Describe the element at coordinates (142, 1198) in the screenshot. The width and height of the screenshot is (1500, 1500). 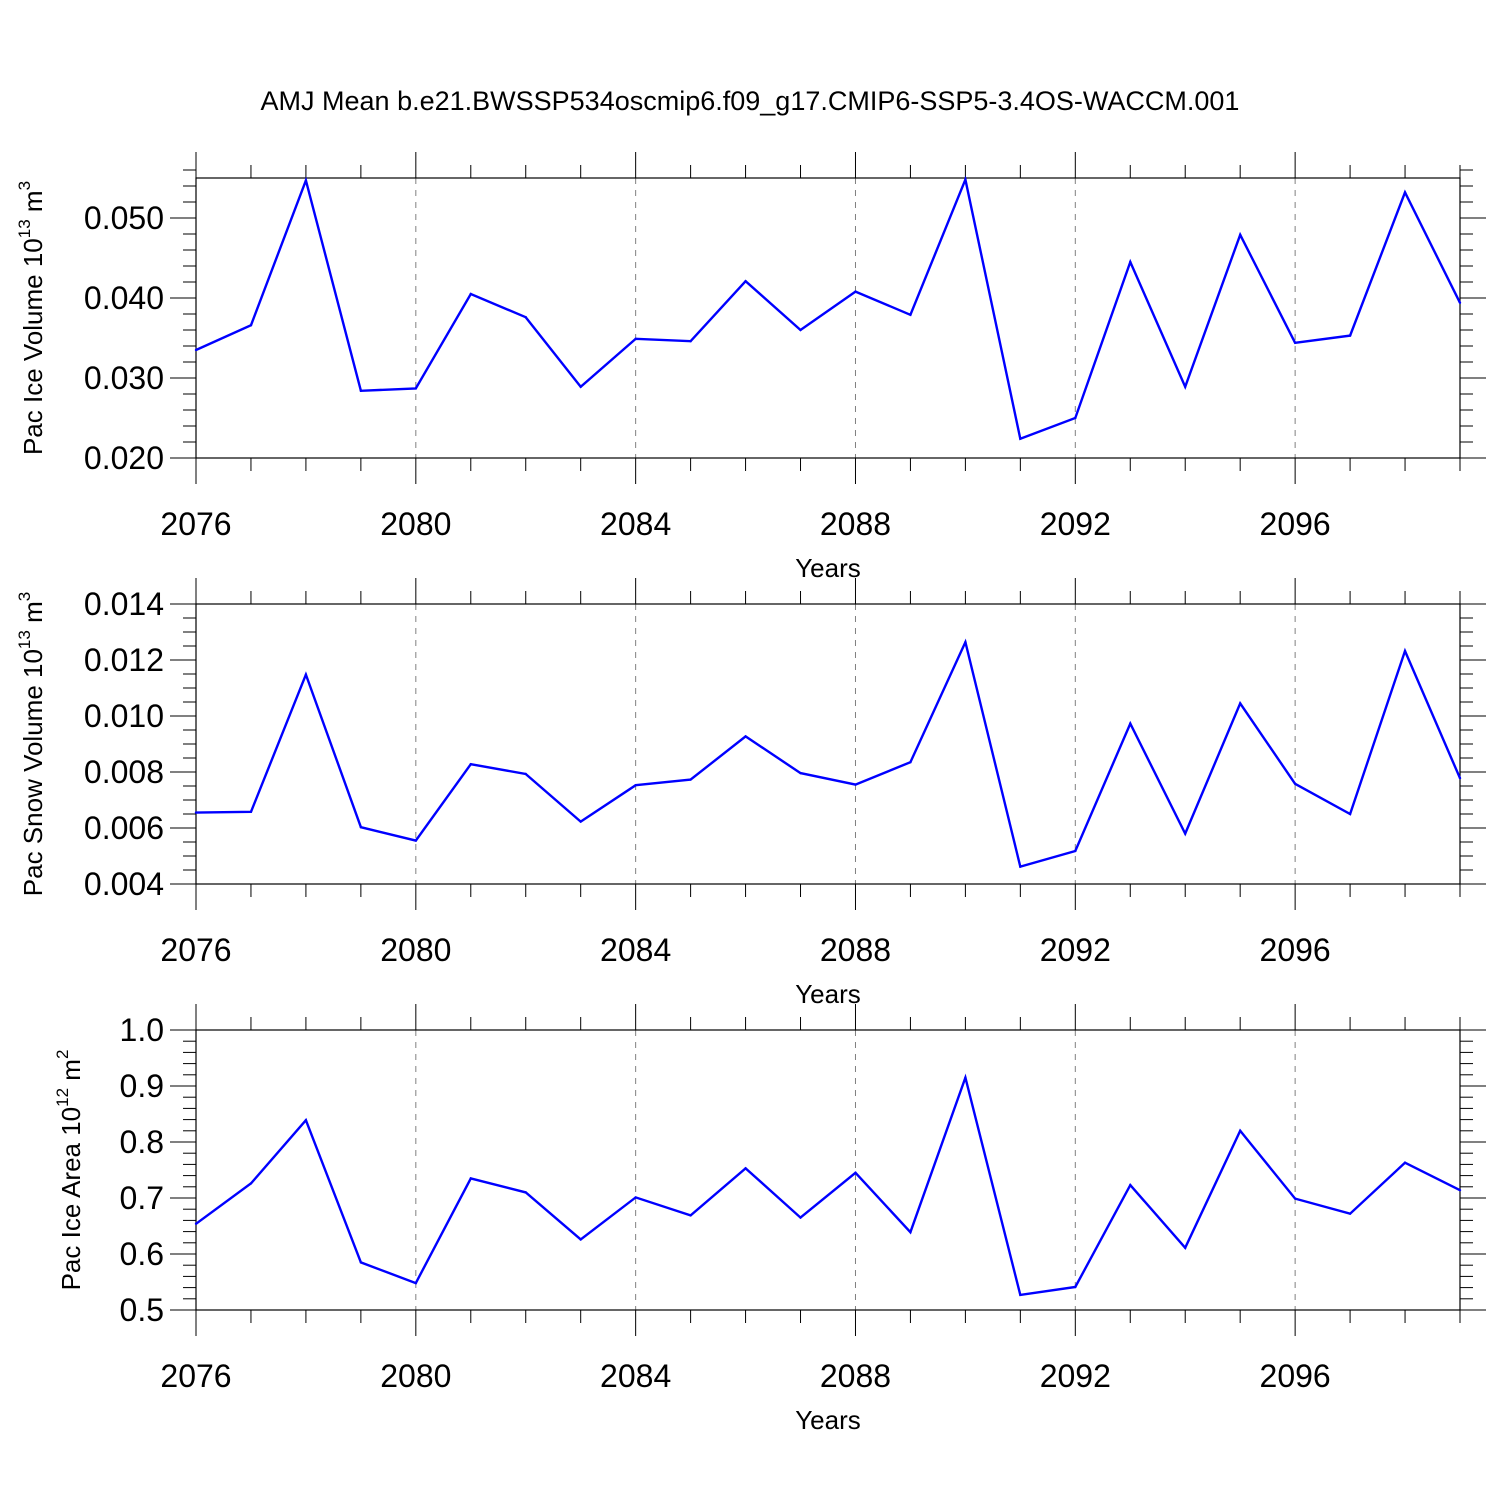
I see `y-tick-label: 0.7` at that location.